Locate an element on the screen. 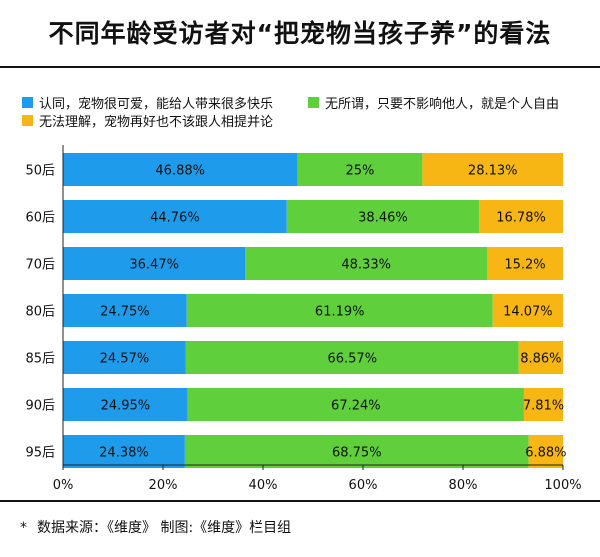 The image size is (600, 557). category-label: 50后 is located at coordinates (40, 171).